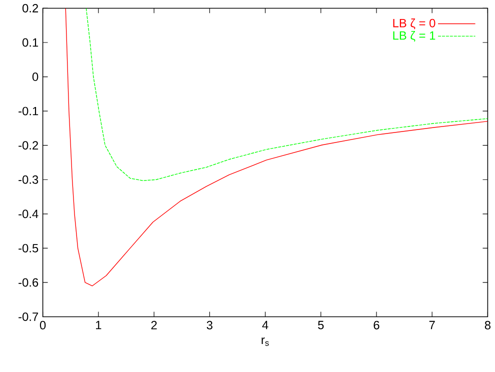  Describe the element at coordinates (265, 341) in the screenshot. I see `x-axis-title: r$_{s}$` at that location.